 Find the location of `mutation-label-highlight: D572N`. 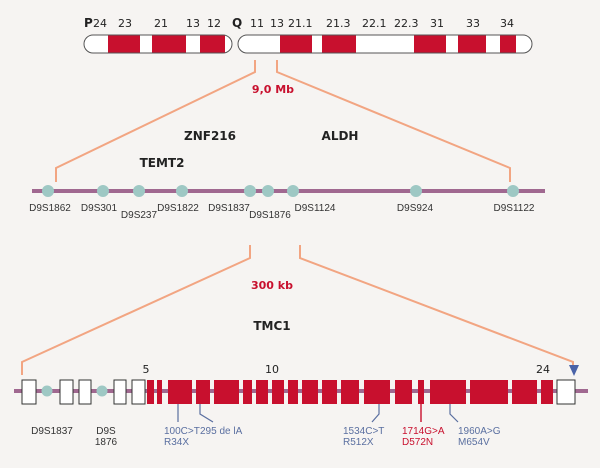

mutation-label-highlight: D572N is located at coordinates (417, 442).